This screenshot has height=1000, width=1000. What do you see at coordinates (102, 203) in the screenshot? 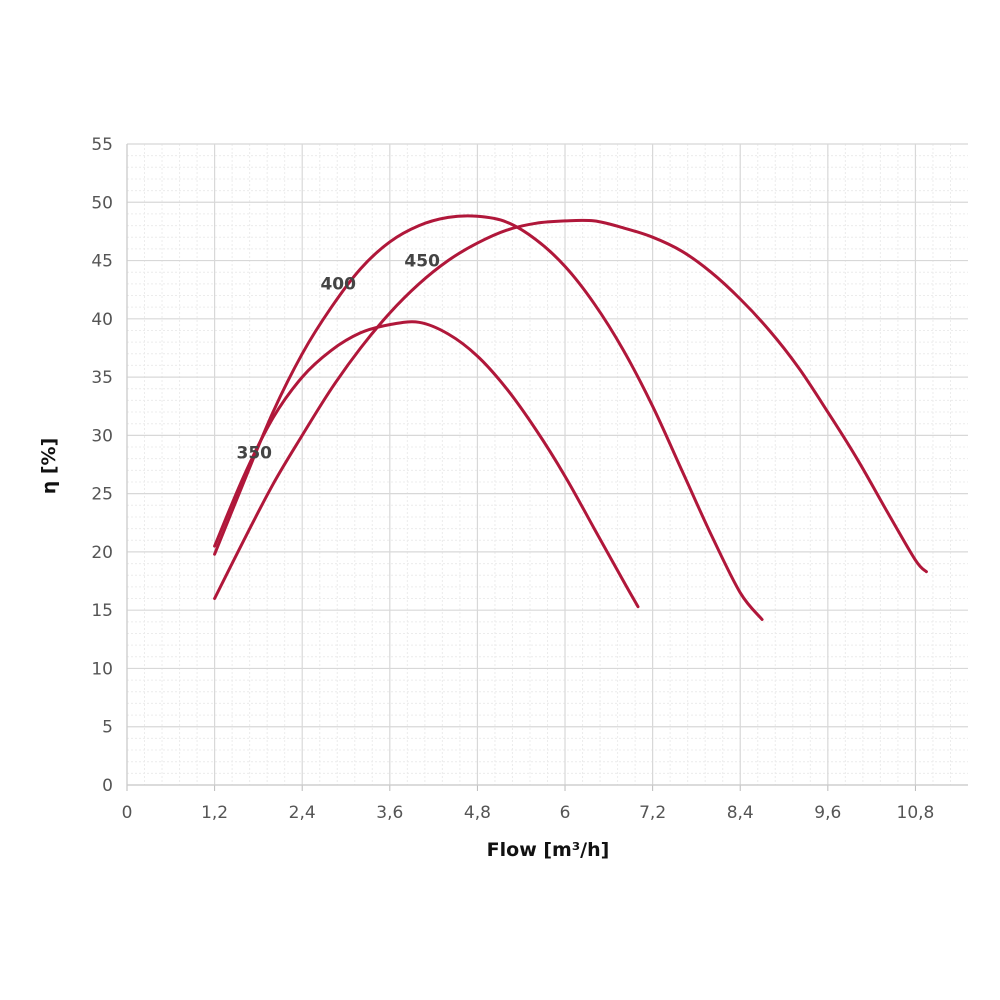
I see `y-tick-label: 50` at bounding box center [102, 203].